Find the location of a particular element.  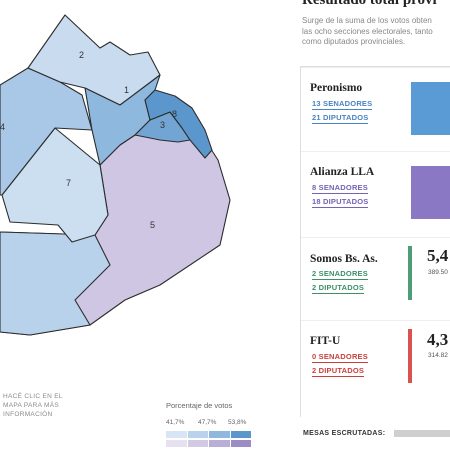

section-2-region is located at coordinates (94, 60).